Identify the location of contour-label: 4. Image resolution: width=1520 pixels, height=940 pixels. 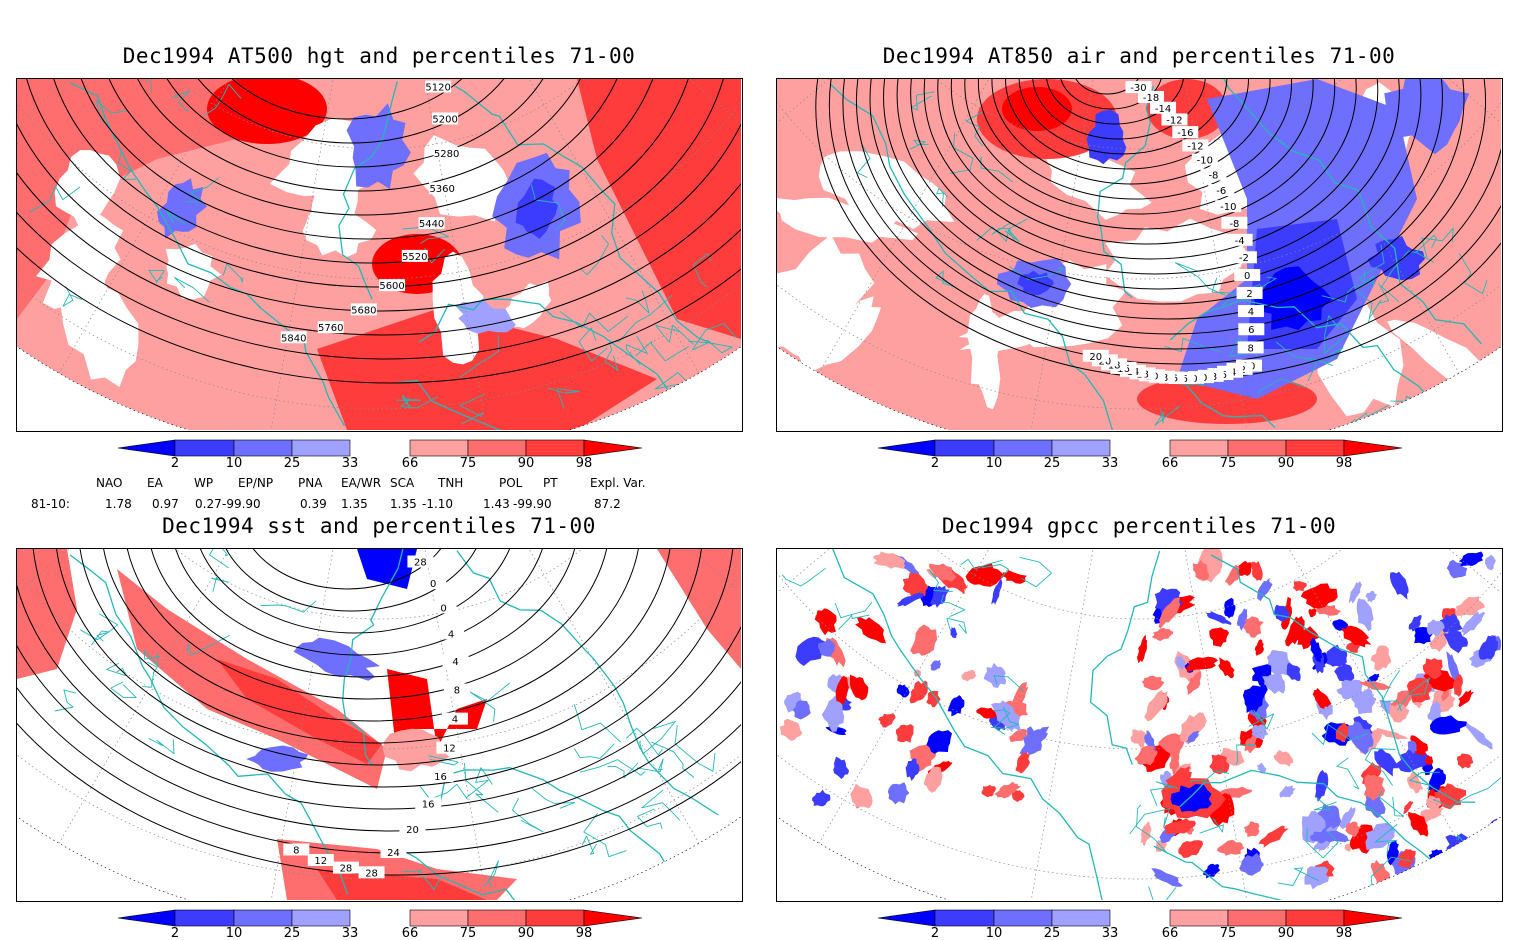
(1251, 312).